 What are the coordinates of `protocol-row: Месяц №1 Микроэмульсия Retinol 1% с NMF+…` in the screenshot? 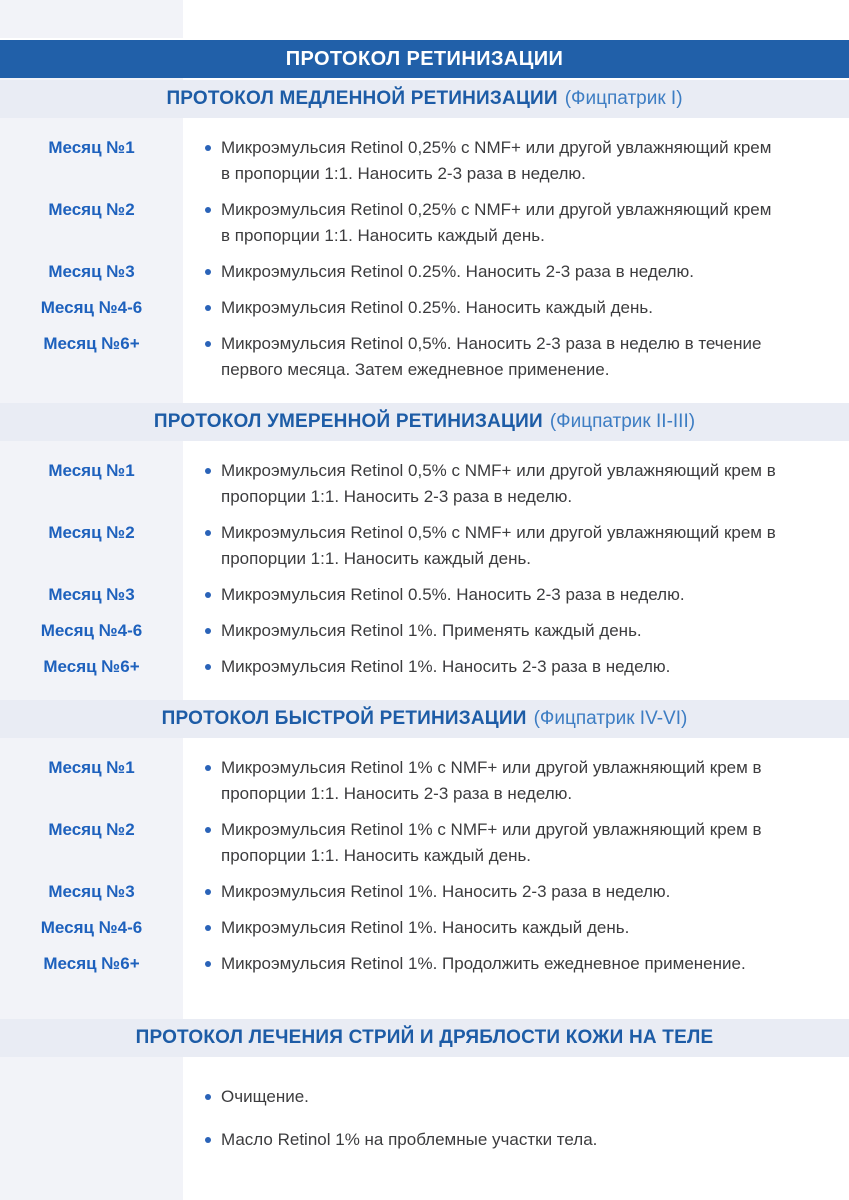 It's located at (424, 781).